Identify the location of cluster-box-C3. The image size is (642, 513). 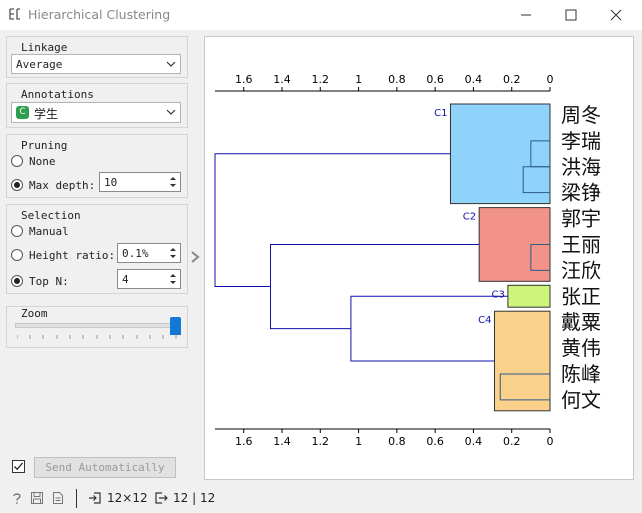
(529, 296).